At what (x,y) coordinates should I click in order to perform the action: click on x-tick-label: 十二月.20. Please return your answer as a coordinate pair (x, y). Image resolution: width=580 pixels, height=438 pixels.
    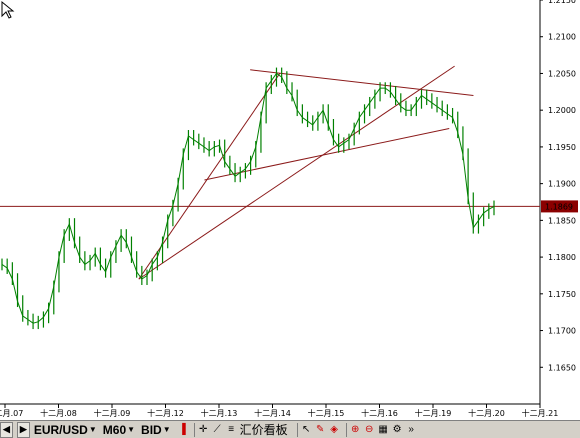
    Looking at the image, I should click on (486, 413).